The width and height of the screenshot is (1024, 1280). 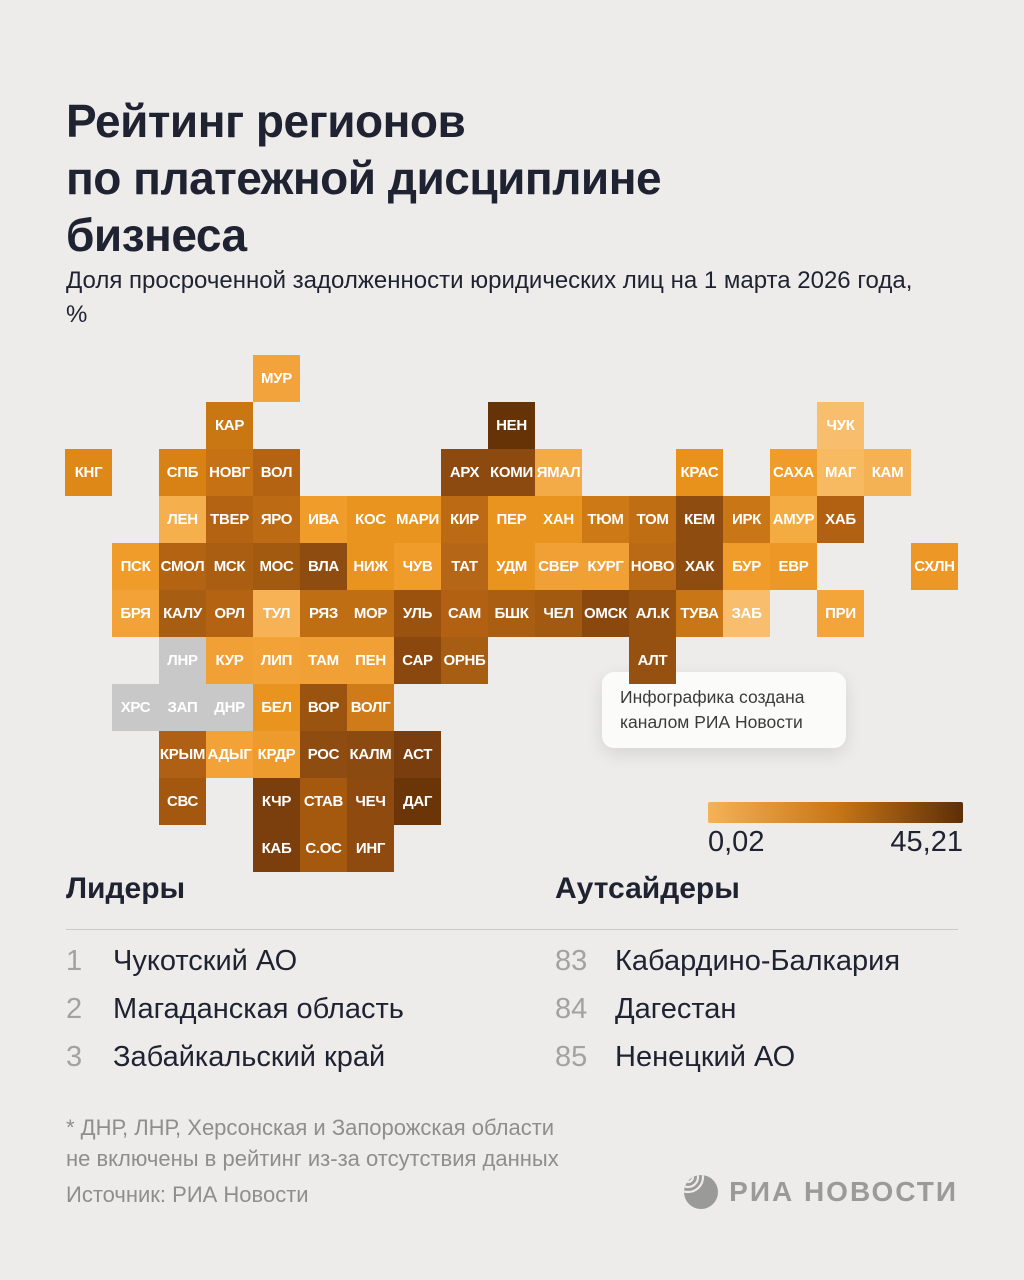 I want to click on title-line-1: Рейтинг регионов, so click(x=266, y=120).